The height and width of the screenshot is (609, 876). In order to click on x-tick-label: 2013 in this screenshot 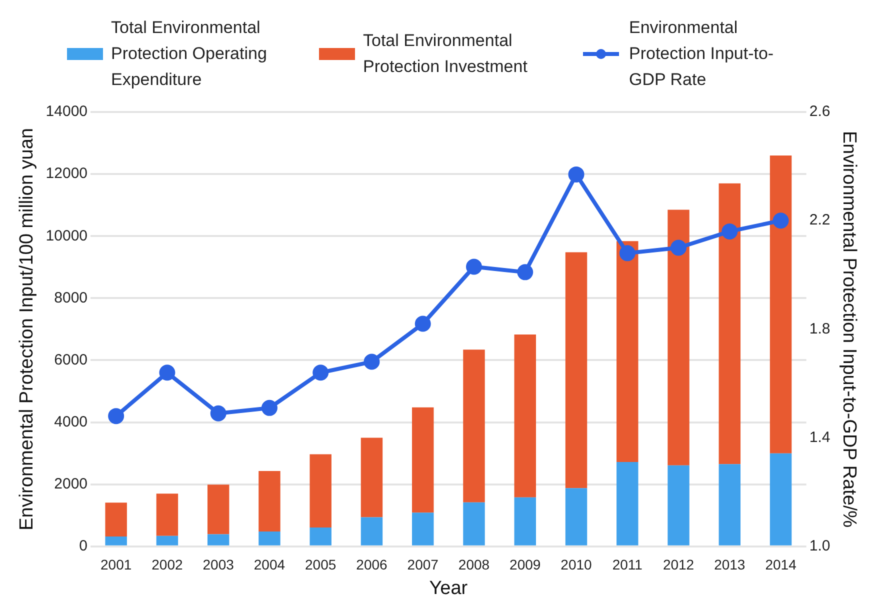, I will do `click(730, 564)`.